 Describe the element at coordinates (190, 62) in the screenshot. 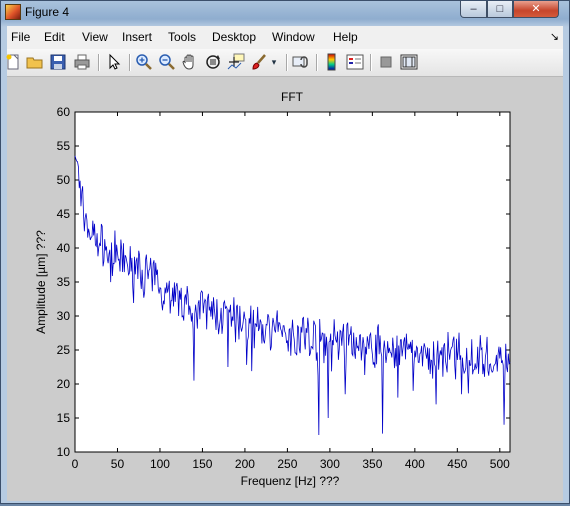

I see `pan-hand-icon` at that location.